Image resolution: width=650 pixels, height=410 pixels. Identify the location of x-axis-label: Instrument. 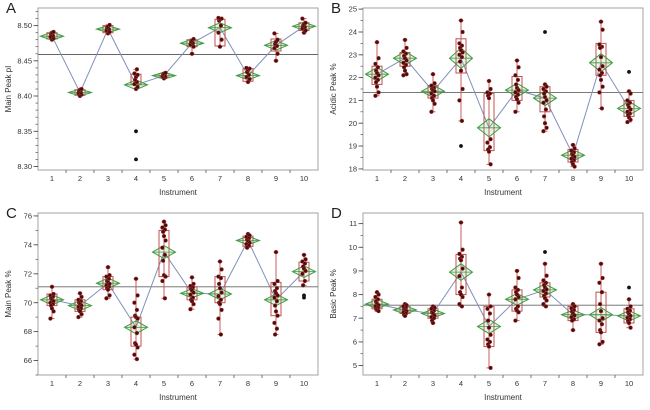
(503, 397).